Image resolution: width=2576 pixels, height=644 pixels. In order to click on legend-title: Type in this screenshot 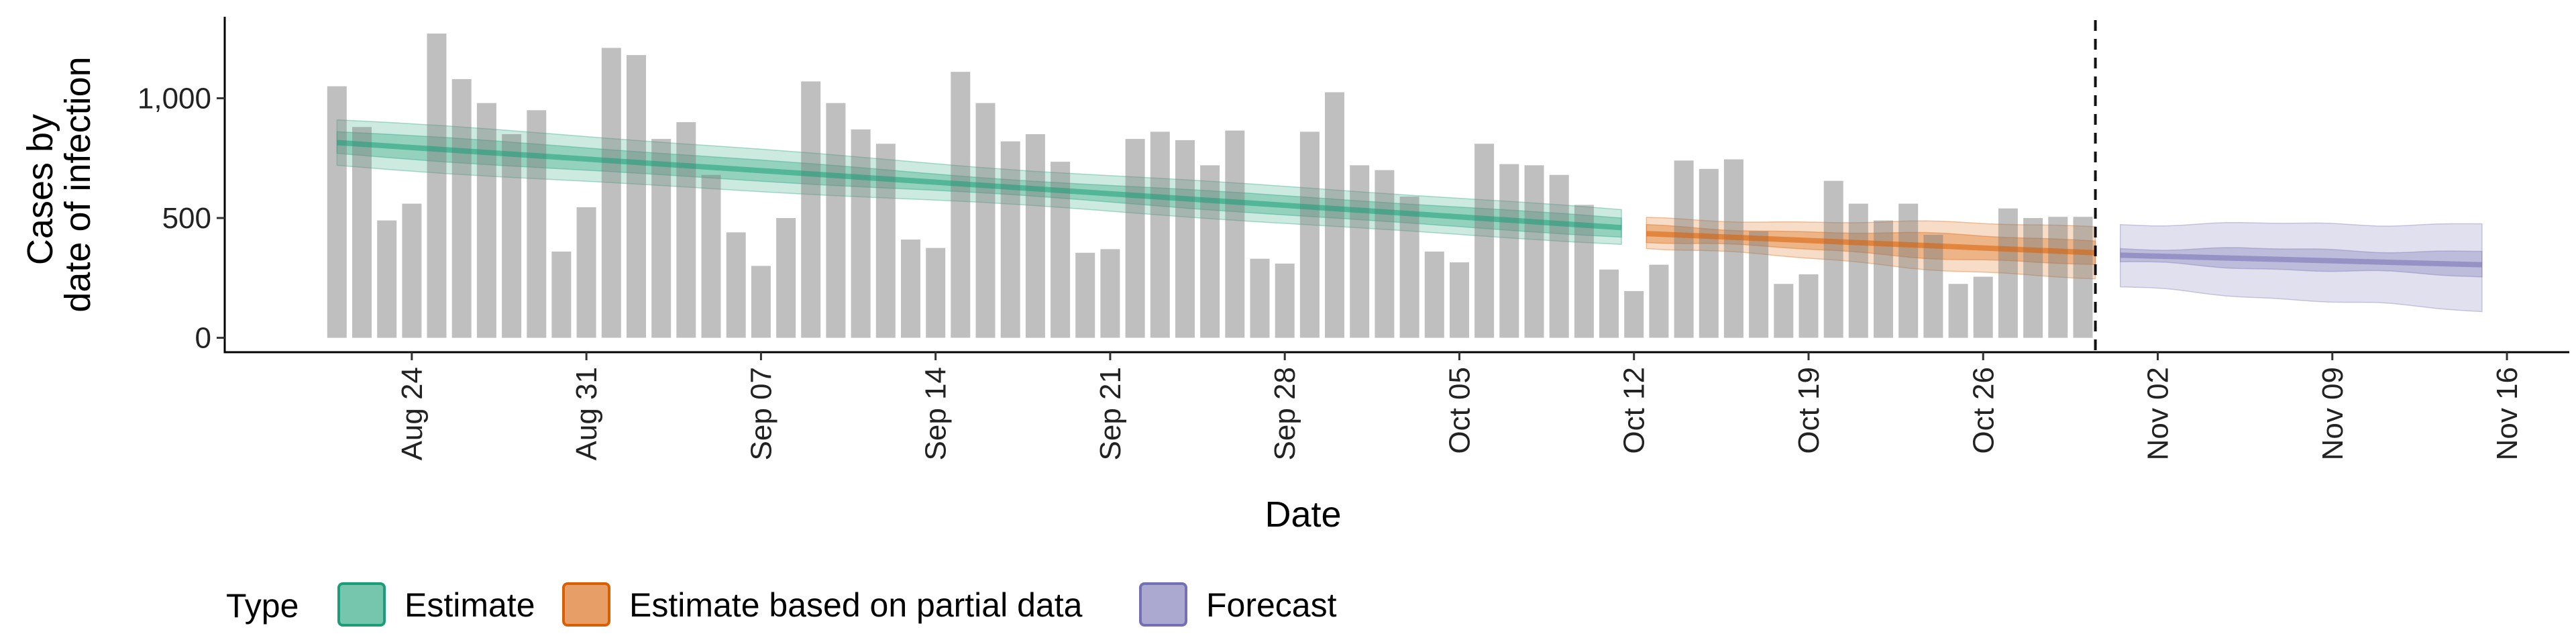, I will do `click(262, 606)`.